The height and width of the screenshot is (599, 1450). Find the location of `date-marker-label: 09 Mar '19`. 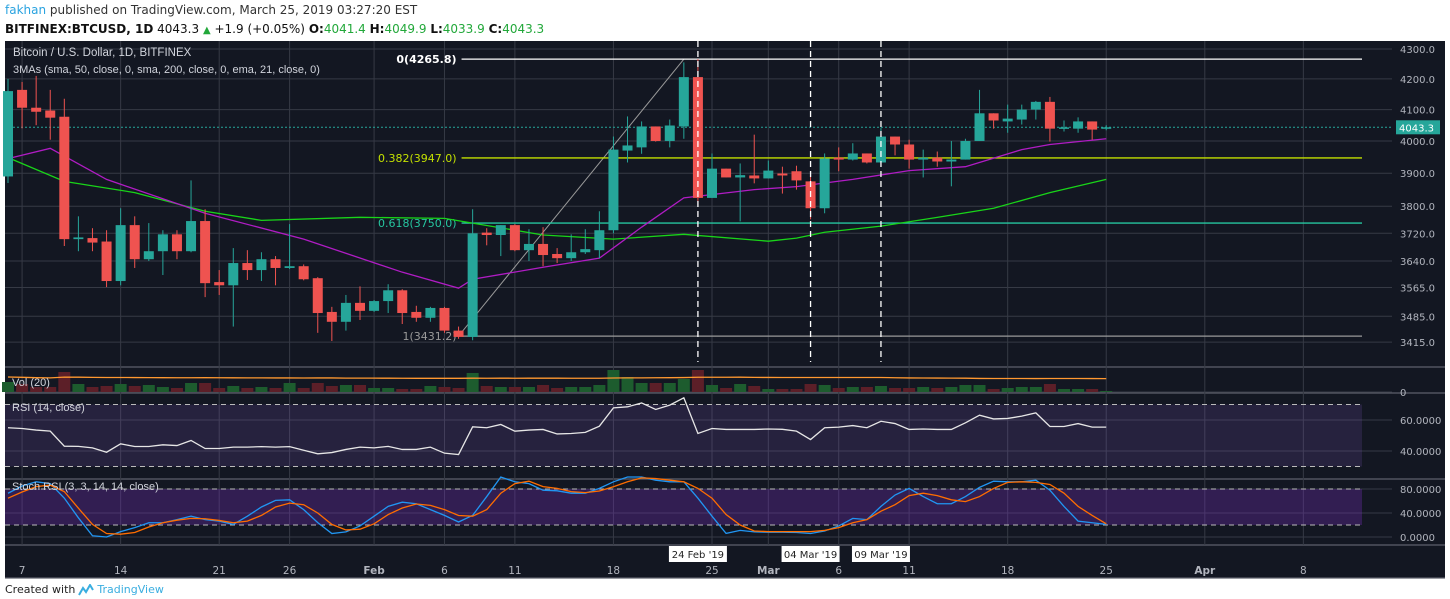

date-marker-label: 09 Mar '19 is located at coordinates (880, 555).